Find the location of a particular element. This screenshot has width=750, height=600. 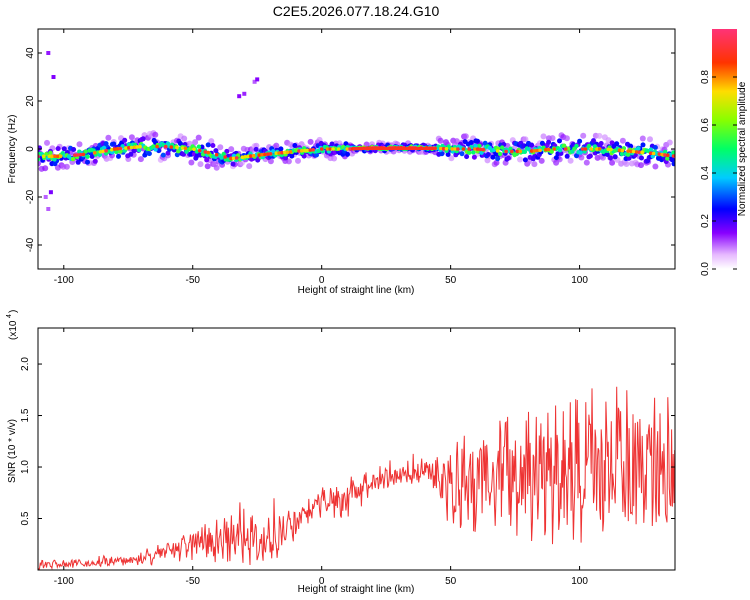

snr-x-axis-label: Height of straight line (km) is located at coordinates (356, 589).